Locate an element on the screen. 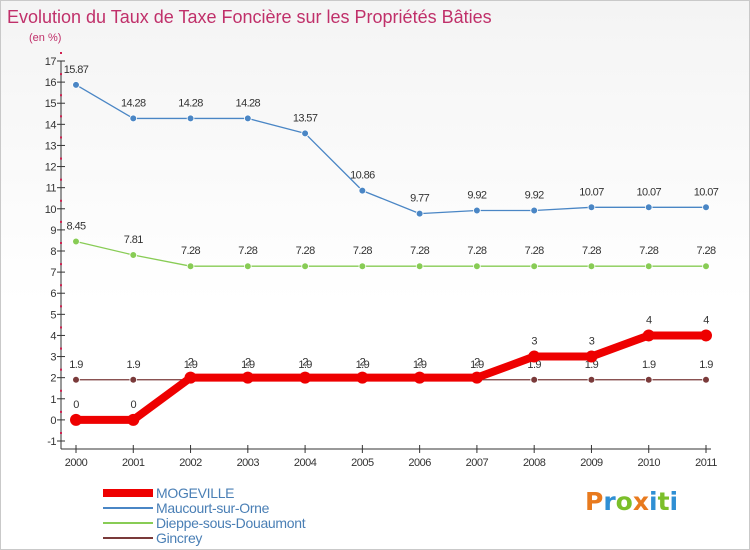  x-tick-label: 2007 is located at coordinates (477, 463).